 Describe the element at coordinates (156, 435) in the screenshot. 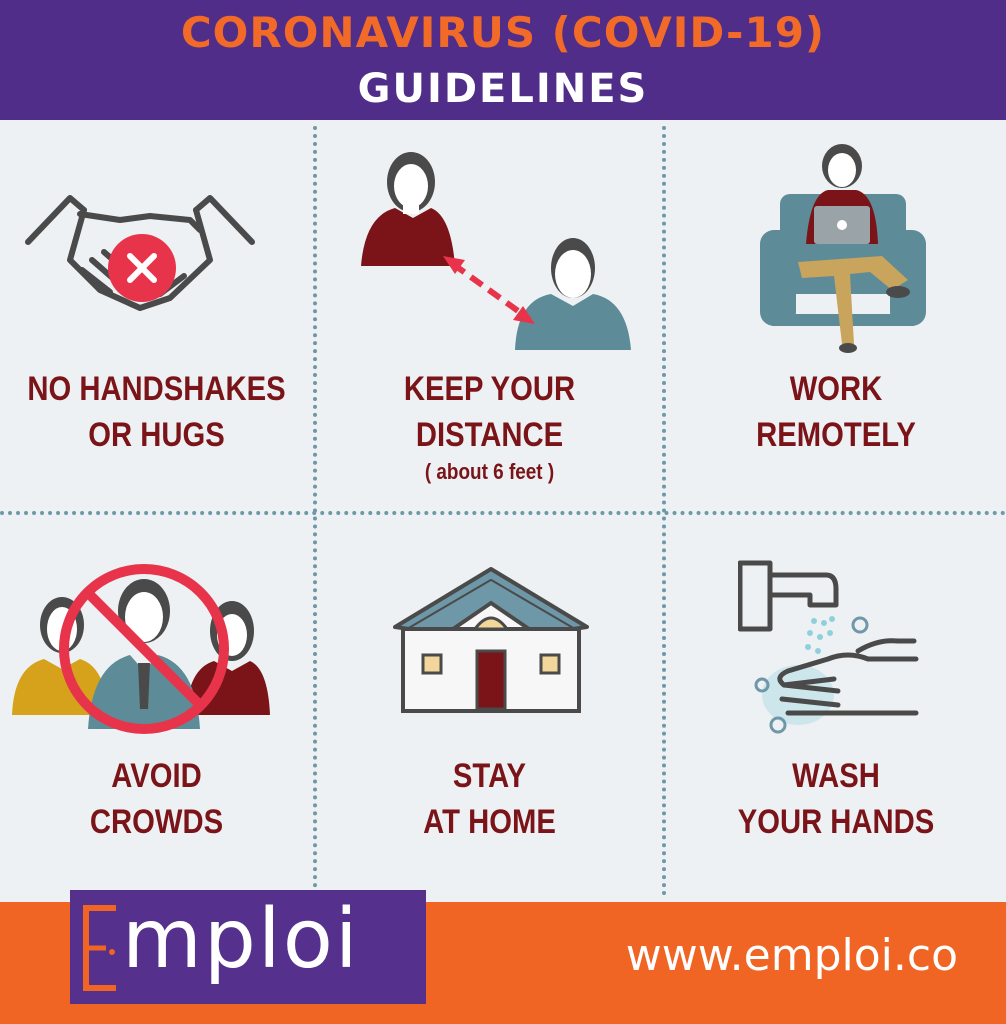

I see `caption-line-2: OR HUGS` at that location.